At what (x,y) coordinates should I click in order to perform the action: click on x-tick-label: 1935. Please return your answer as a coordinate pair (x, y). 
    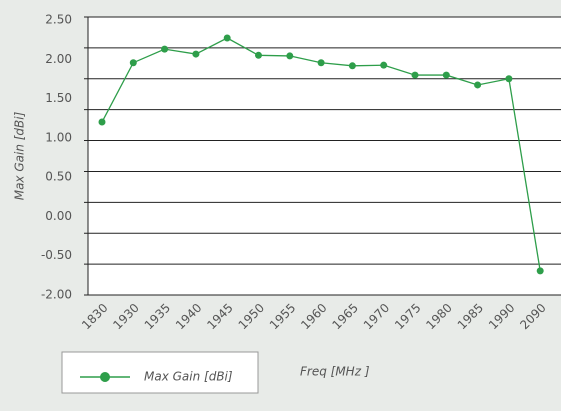
    Looking at the image, I should click on (157, 316).